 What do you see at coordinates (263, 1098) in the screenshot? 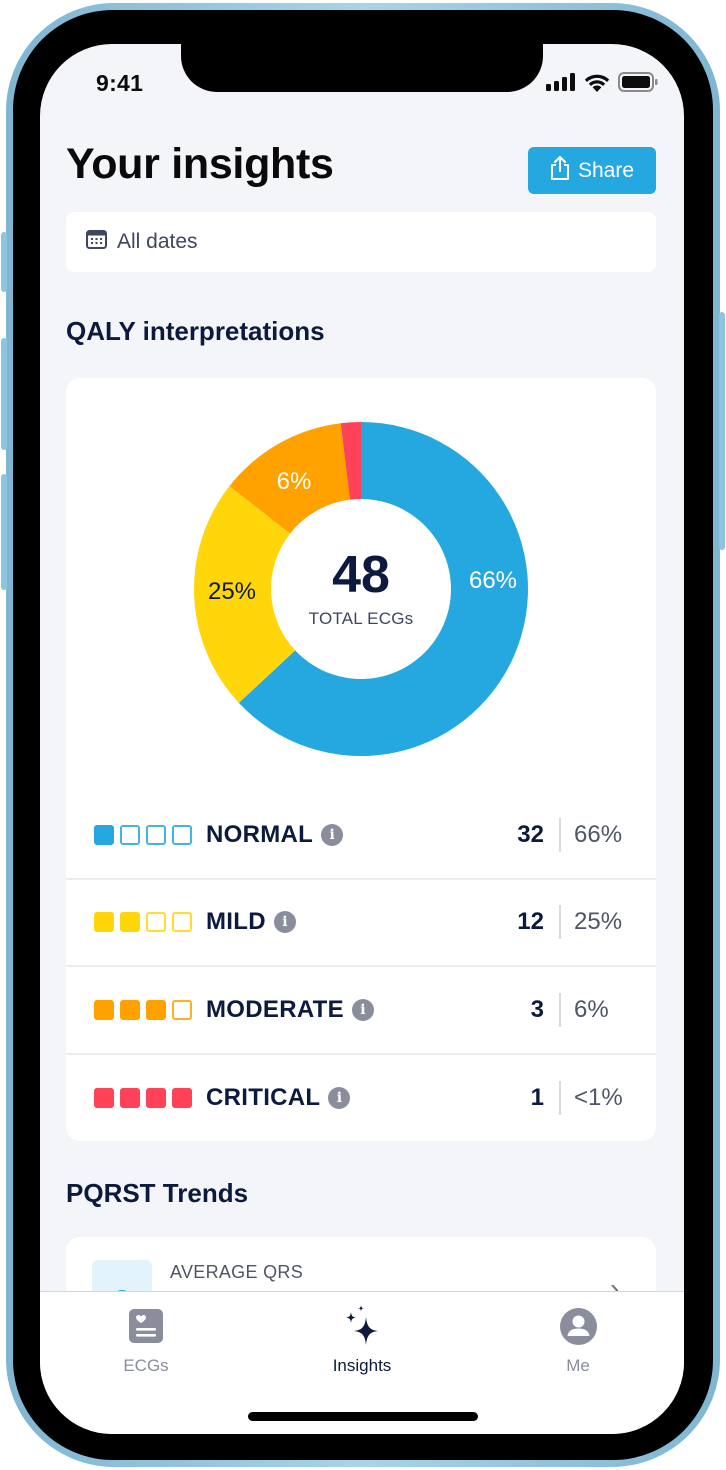
I see `legend-name: CRITICAL` at bounding box center [263, 1098].